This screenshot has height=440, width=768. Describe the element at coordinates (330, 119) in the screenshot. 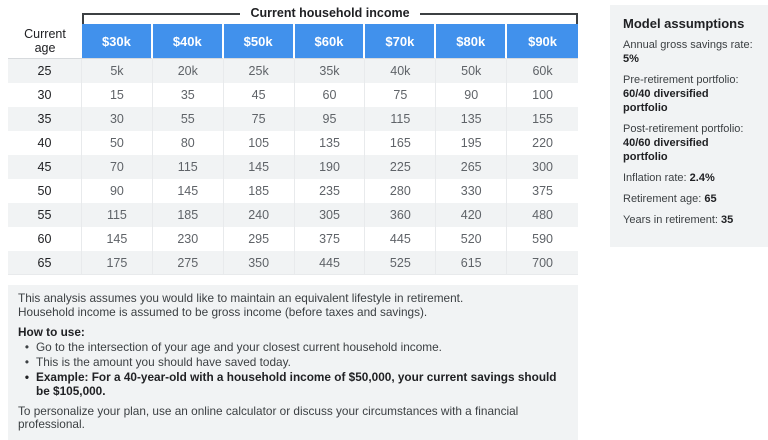

I see `savings-value-cell: 95` at that location.